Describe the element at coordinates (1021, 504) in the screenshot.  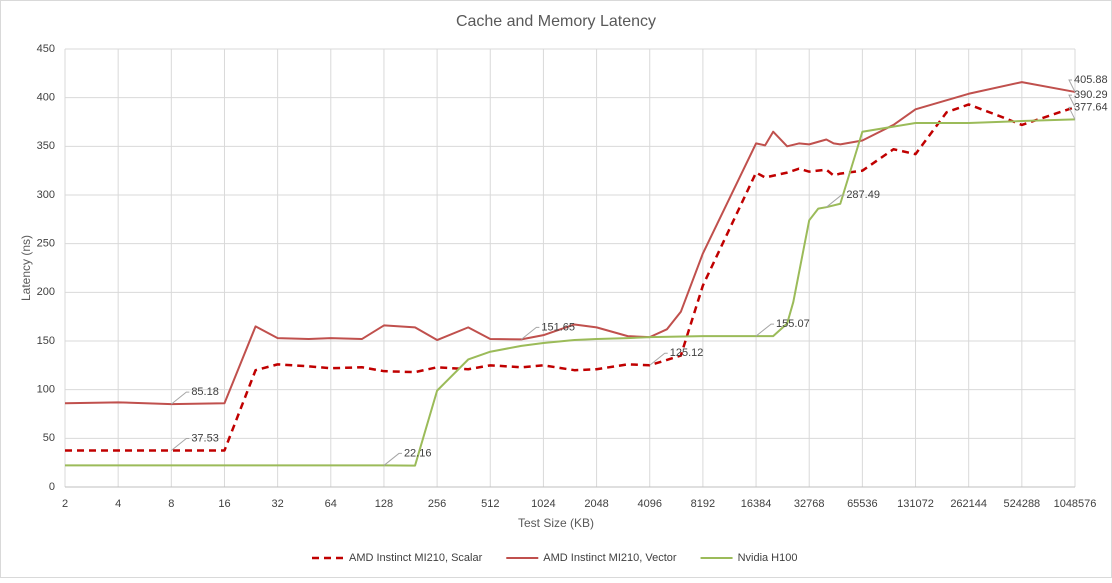
I see `x-tick-label: 524288` at that location.